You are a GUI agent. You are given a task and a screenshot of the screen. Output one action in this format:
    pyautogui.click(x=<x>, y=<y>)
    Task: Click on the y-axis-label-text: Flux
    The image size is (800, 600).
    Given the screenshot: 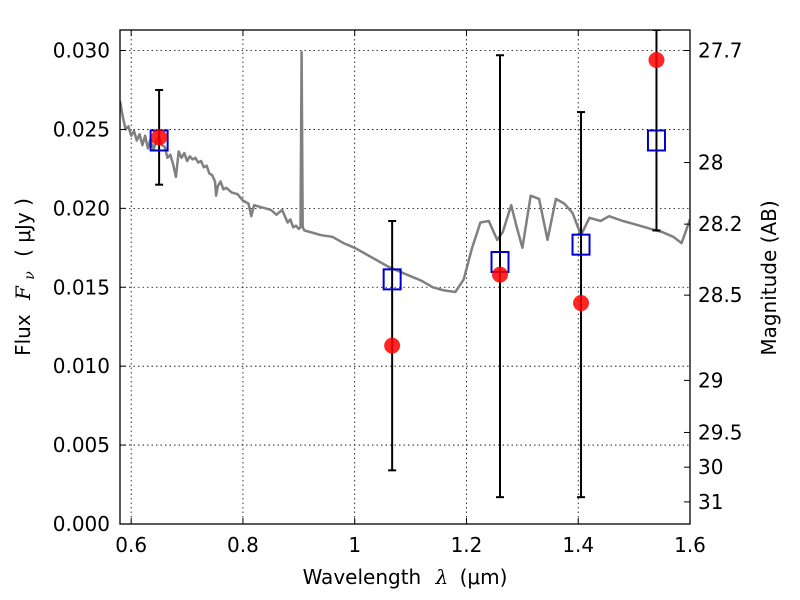 What is the action you would take?
    pyautogui.click(x=23, y=335)
    